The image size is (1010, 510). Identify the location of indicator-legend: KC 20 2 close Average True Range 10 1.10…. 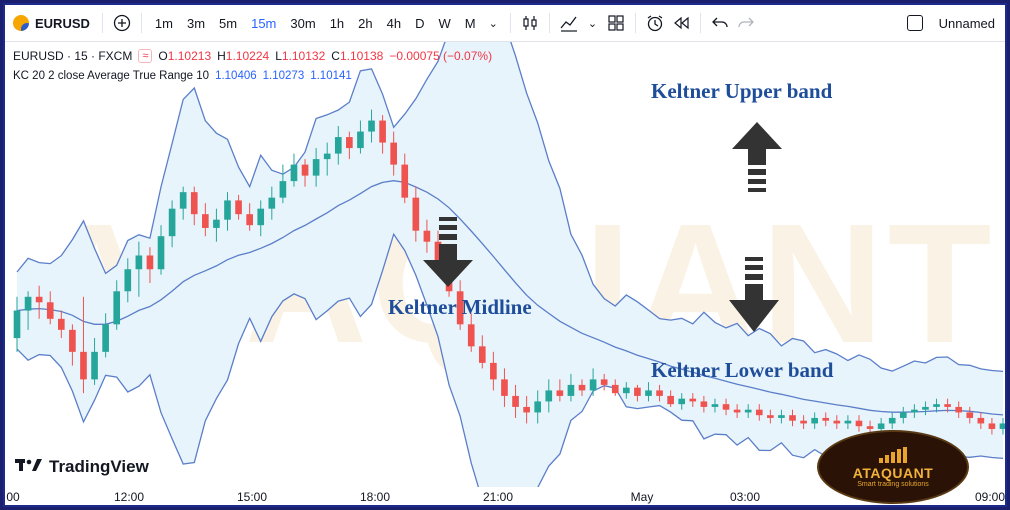
(182, 76).